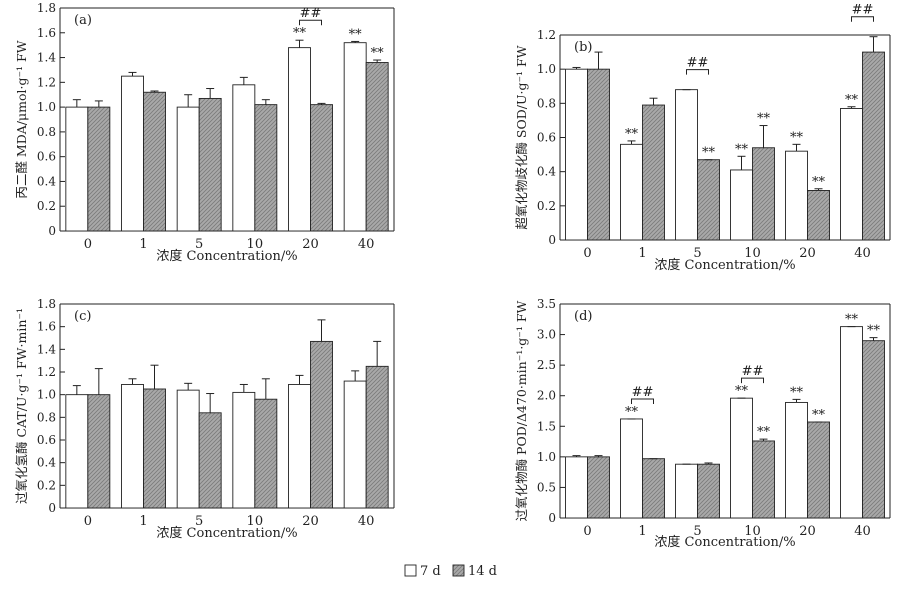  What do you see at coordinates (482, 571) in the screenshot?
I see `legend-label-14d: 14 d` at bounding box center [482, 571].